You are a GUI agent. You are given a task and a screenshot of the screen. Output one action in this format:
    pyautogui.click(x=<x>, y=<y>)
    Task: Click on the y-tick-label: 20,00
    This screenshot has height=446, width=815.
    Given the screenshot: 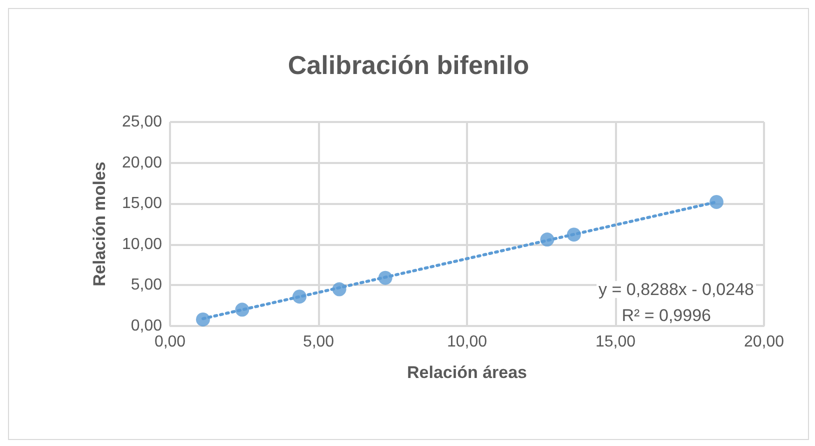 What is the action you would take?
    pyautogui.click(x=142, y=163)
    